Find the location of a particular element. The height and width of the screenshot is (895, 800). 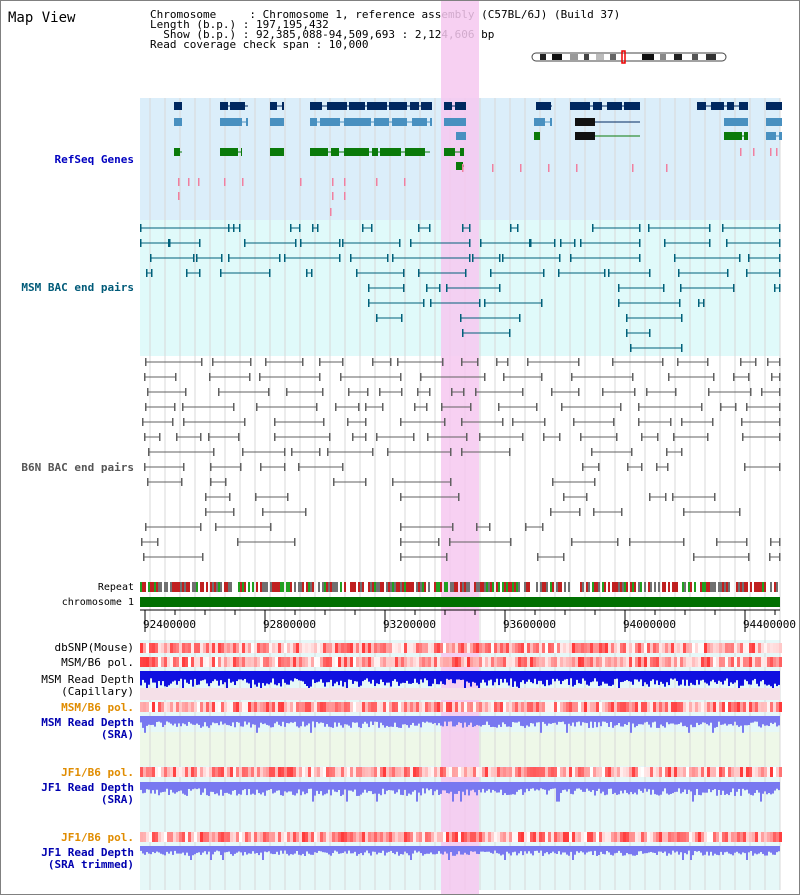

track-label-b6n-bac: B6N BAC end pairs is located at coordinates (77, 467).